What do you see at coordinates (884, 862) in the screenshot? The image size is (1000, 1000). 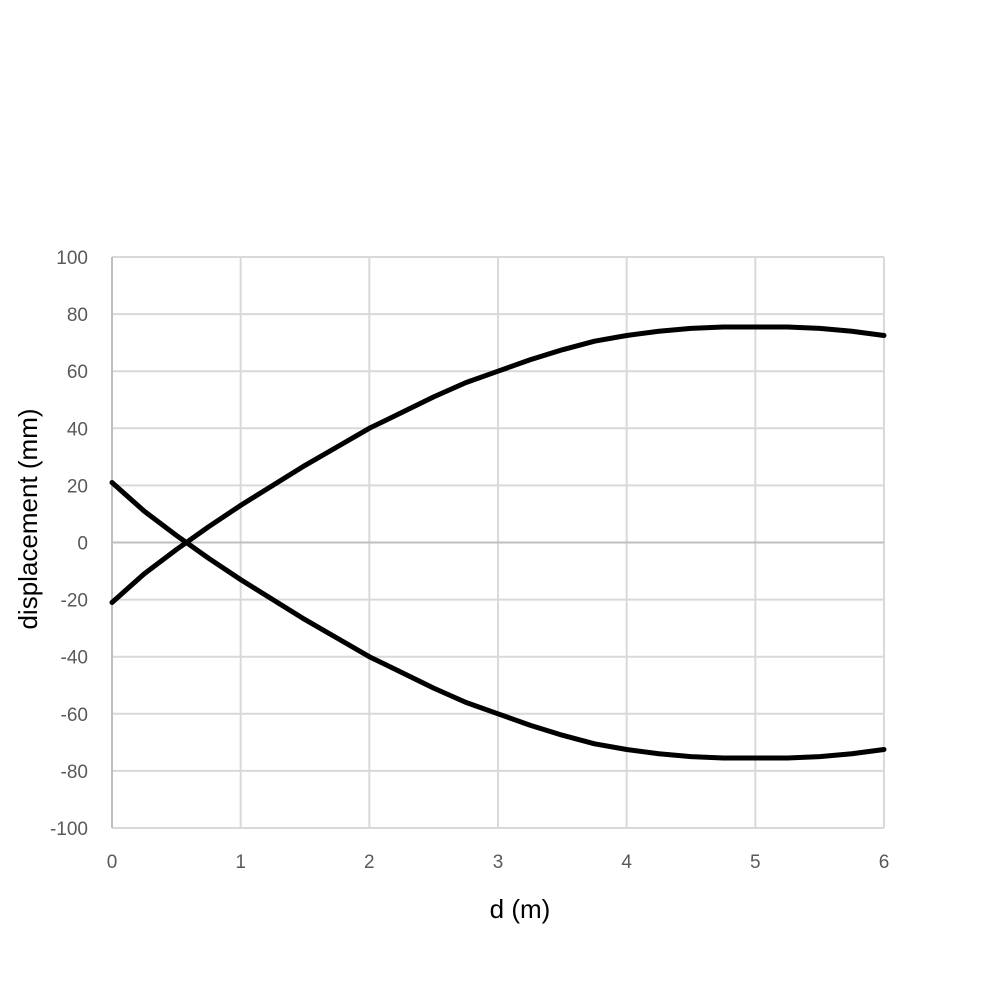 I see `x-tick-label-6: 6` at bounding box center [884, 862].